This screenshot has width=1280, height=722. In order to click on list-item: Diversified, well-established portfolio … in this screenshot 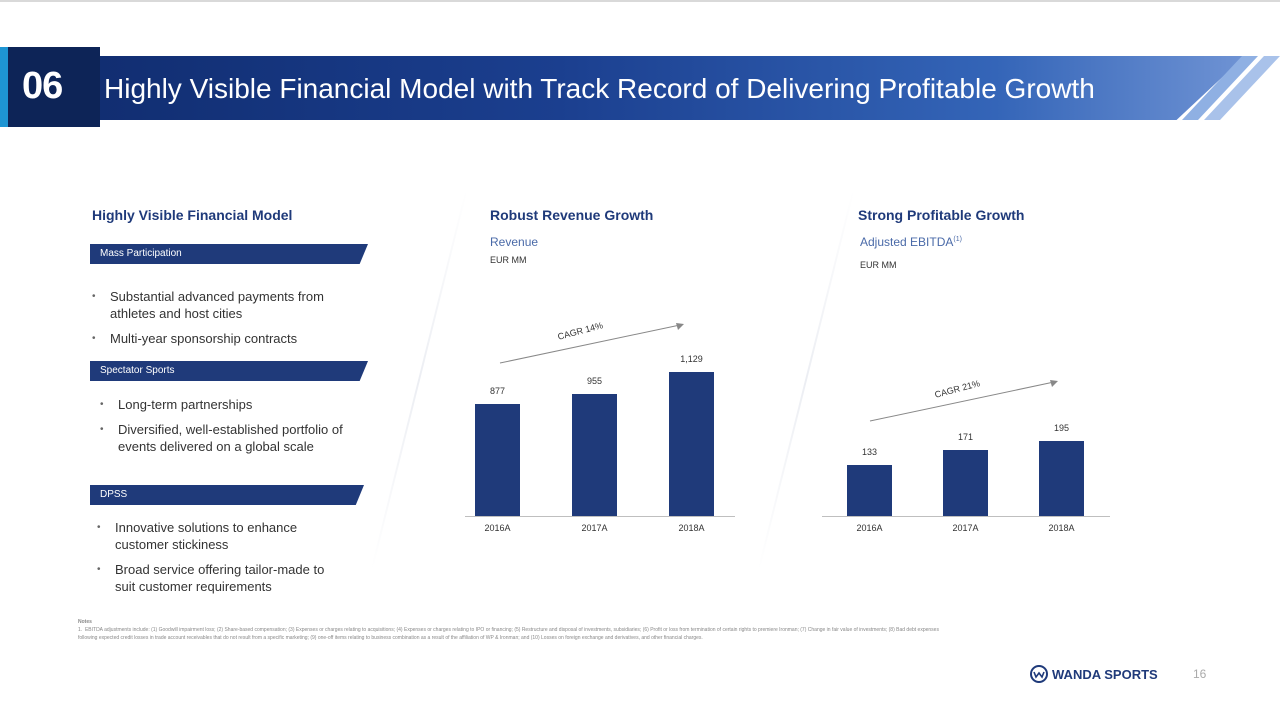, I will do `click(220, 438)`.